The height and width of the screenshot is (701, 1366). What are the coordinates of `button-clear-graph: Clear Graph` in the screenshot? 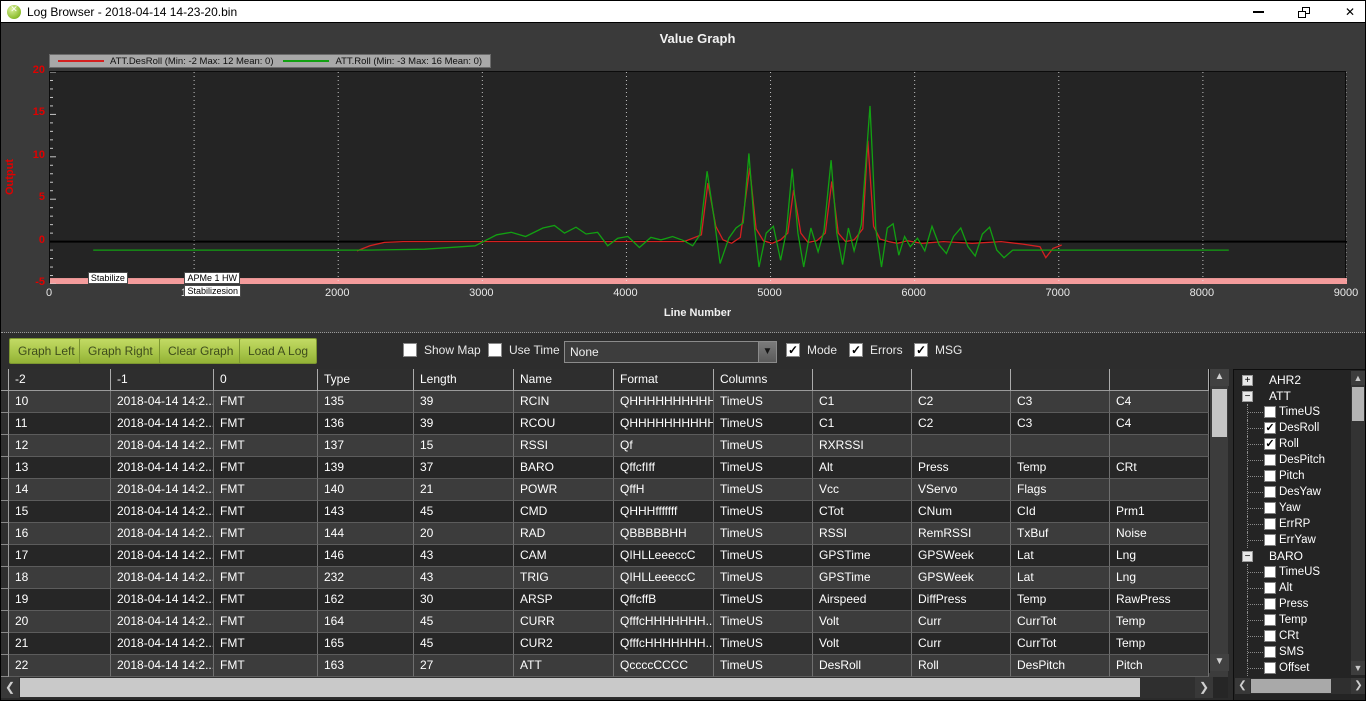 It's located at (201, 351).